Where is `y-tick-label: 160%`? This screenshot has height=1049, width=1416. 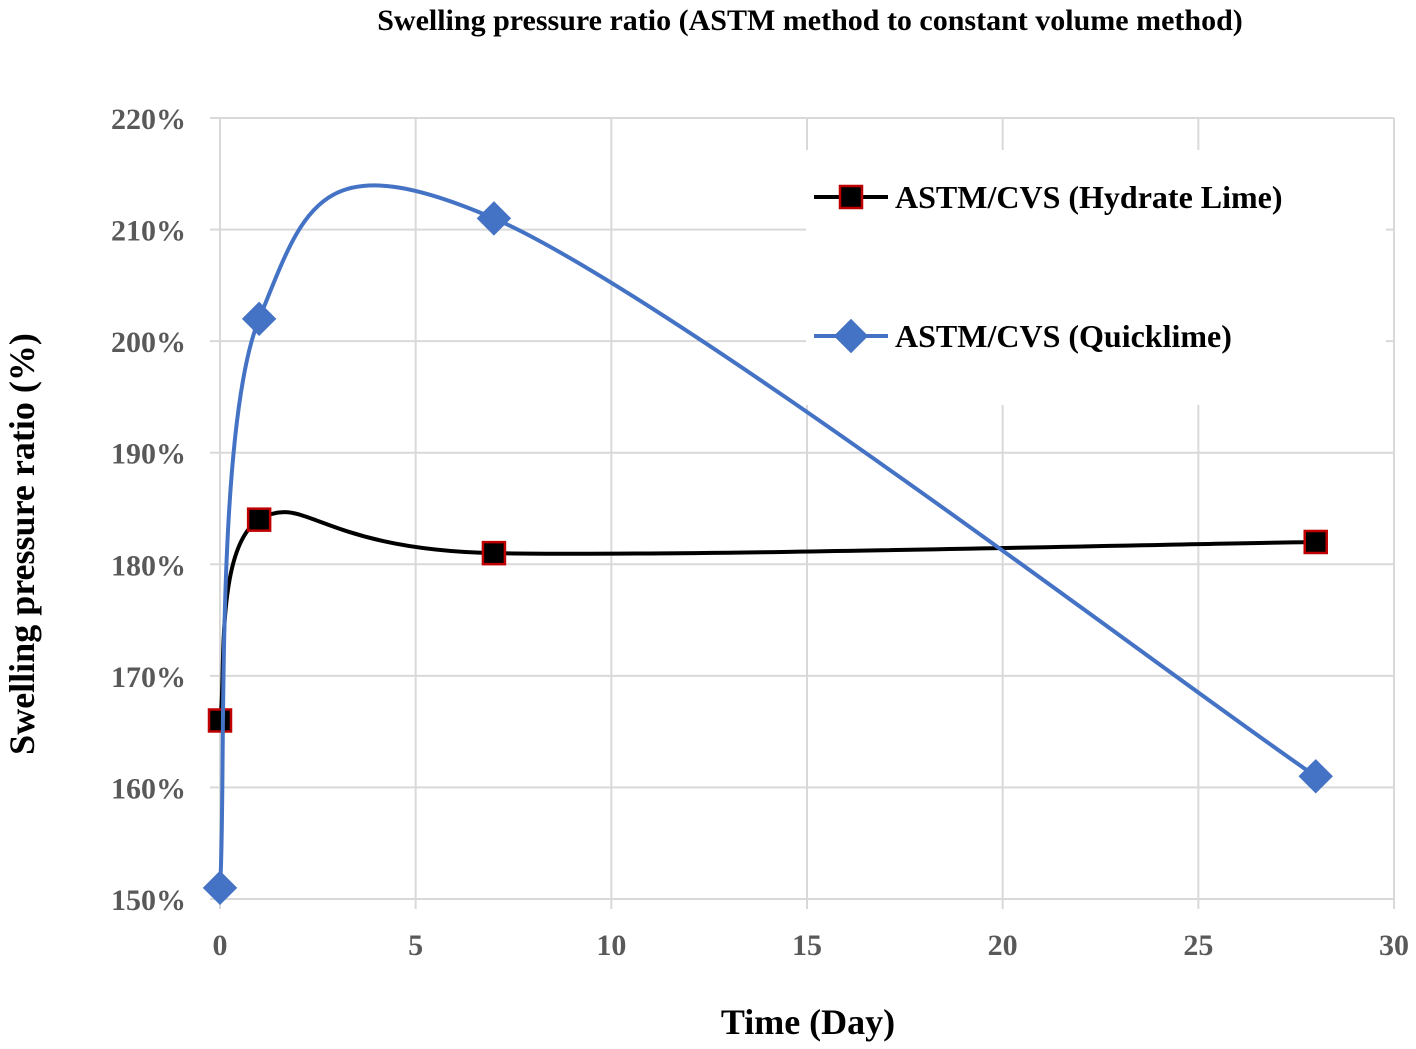
y-tick-label: 160% is located at coordinates (148, 788).